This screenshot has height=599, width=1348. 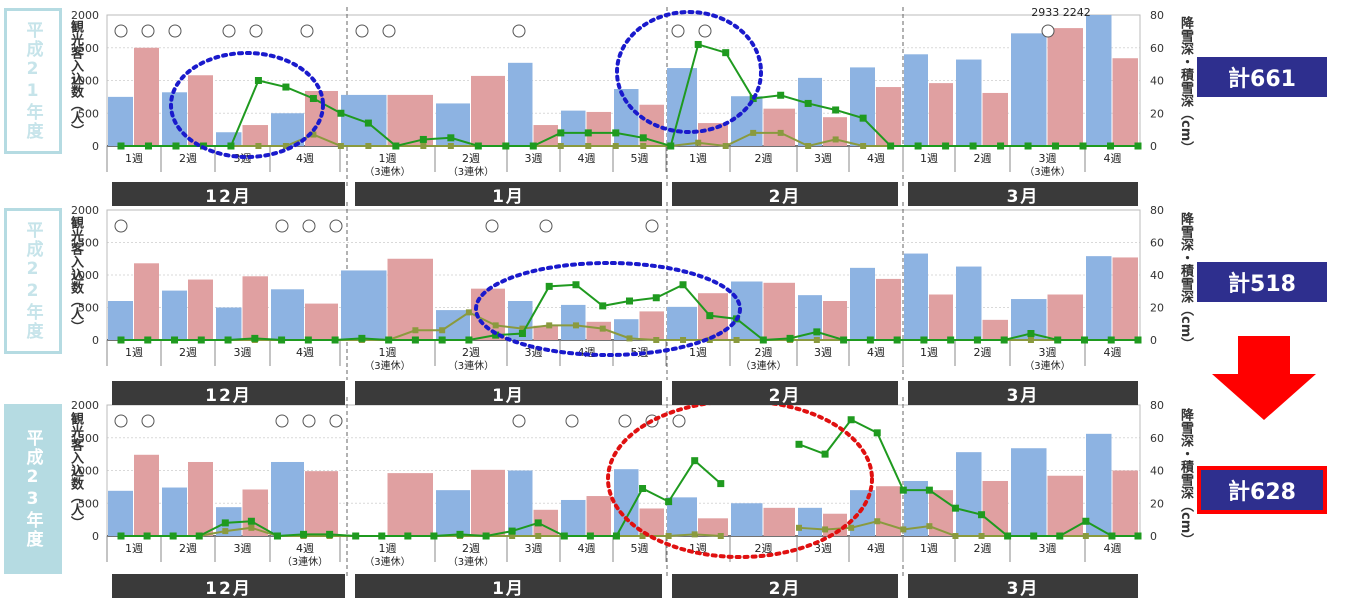 What do you see at coordinates (785, 586) in the screenshot?
I see `month-bar-h23-2: 2月` at bounding box center [785, 586].